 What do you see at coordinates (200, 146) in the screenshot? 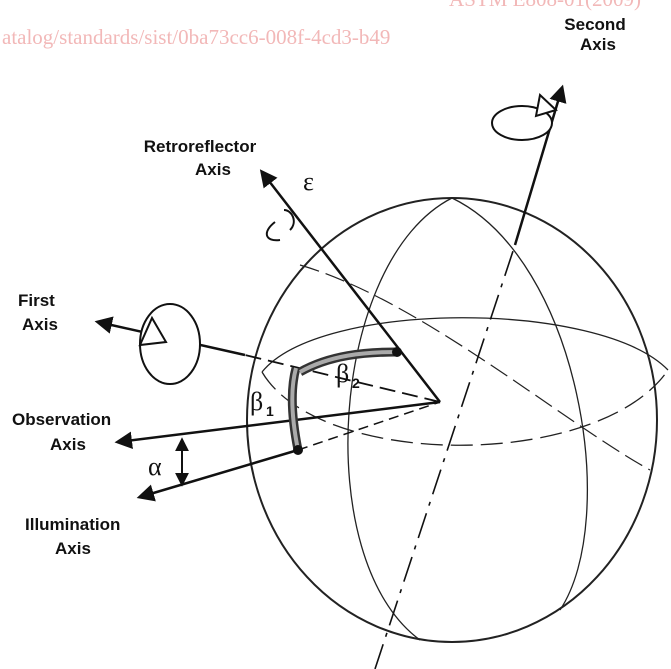
I see `label: Retroreflector` at bounding box center [200, 146].